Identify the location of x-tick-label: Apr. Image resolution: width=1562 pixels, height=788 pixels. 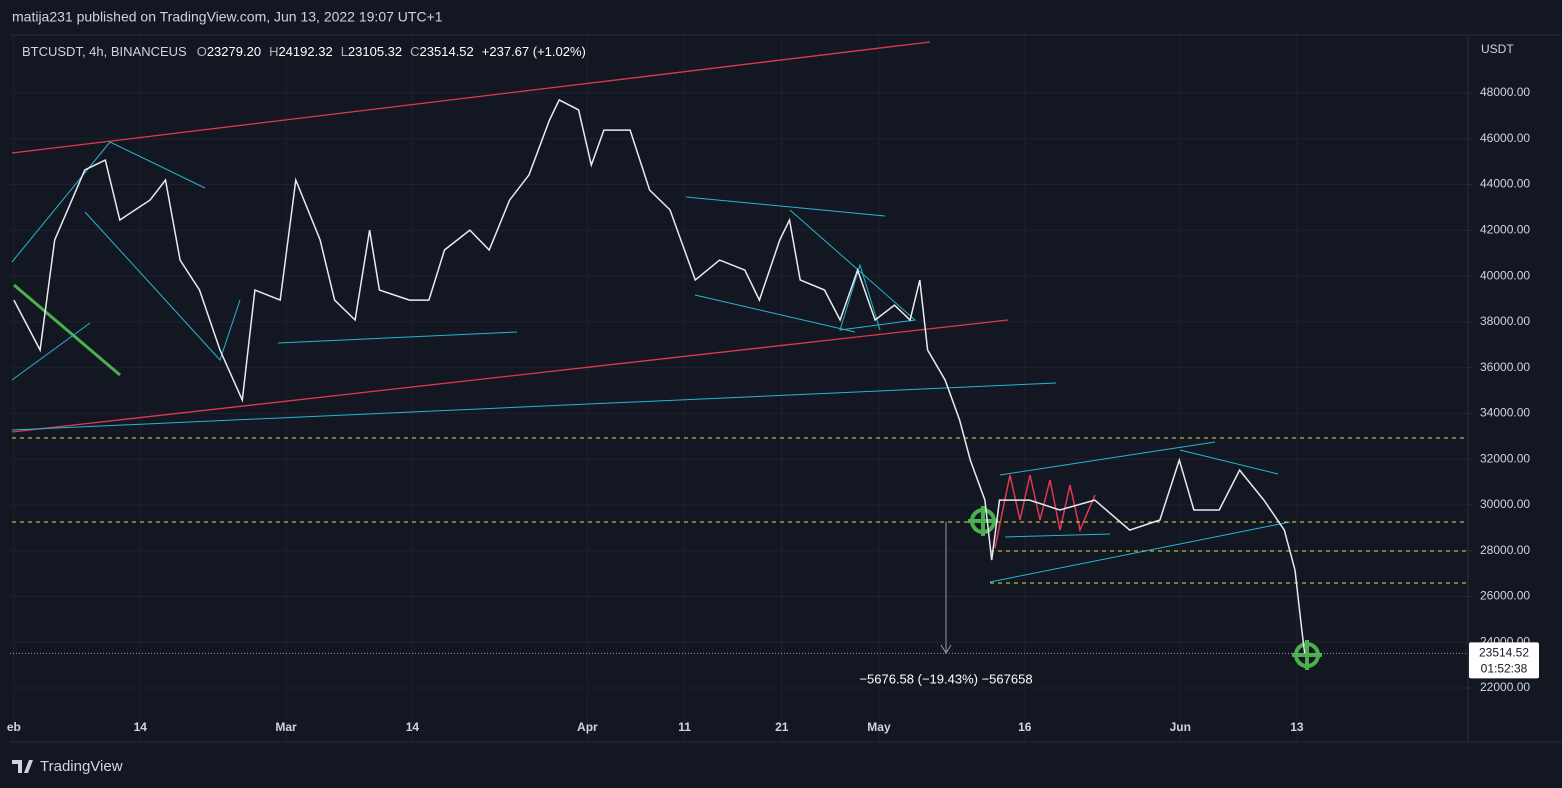
(587, 727).